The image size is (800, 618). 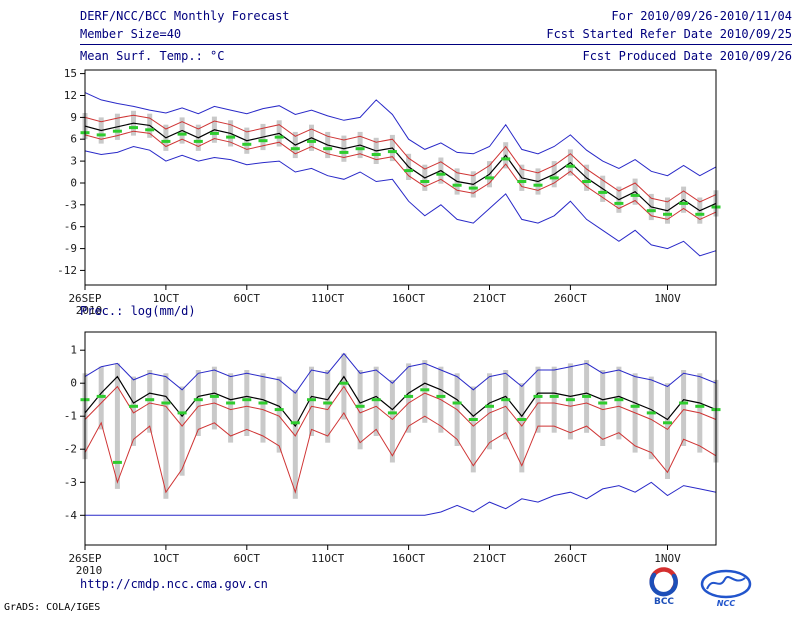 I want to click on y-tick-label: -4, so click(x=71, y=515).